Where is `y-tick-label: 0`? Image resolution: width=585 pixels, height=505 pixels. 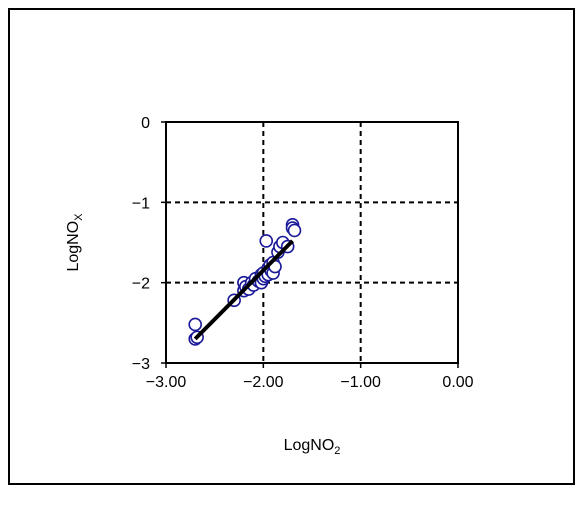
y-tick-label: 0 is located at coordinates (145, 123).